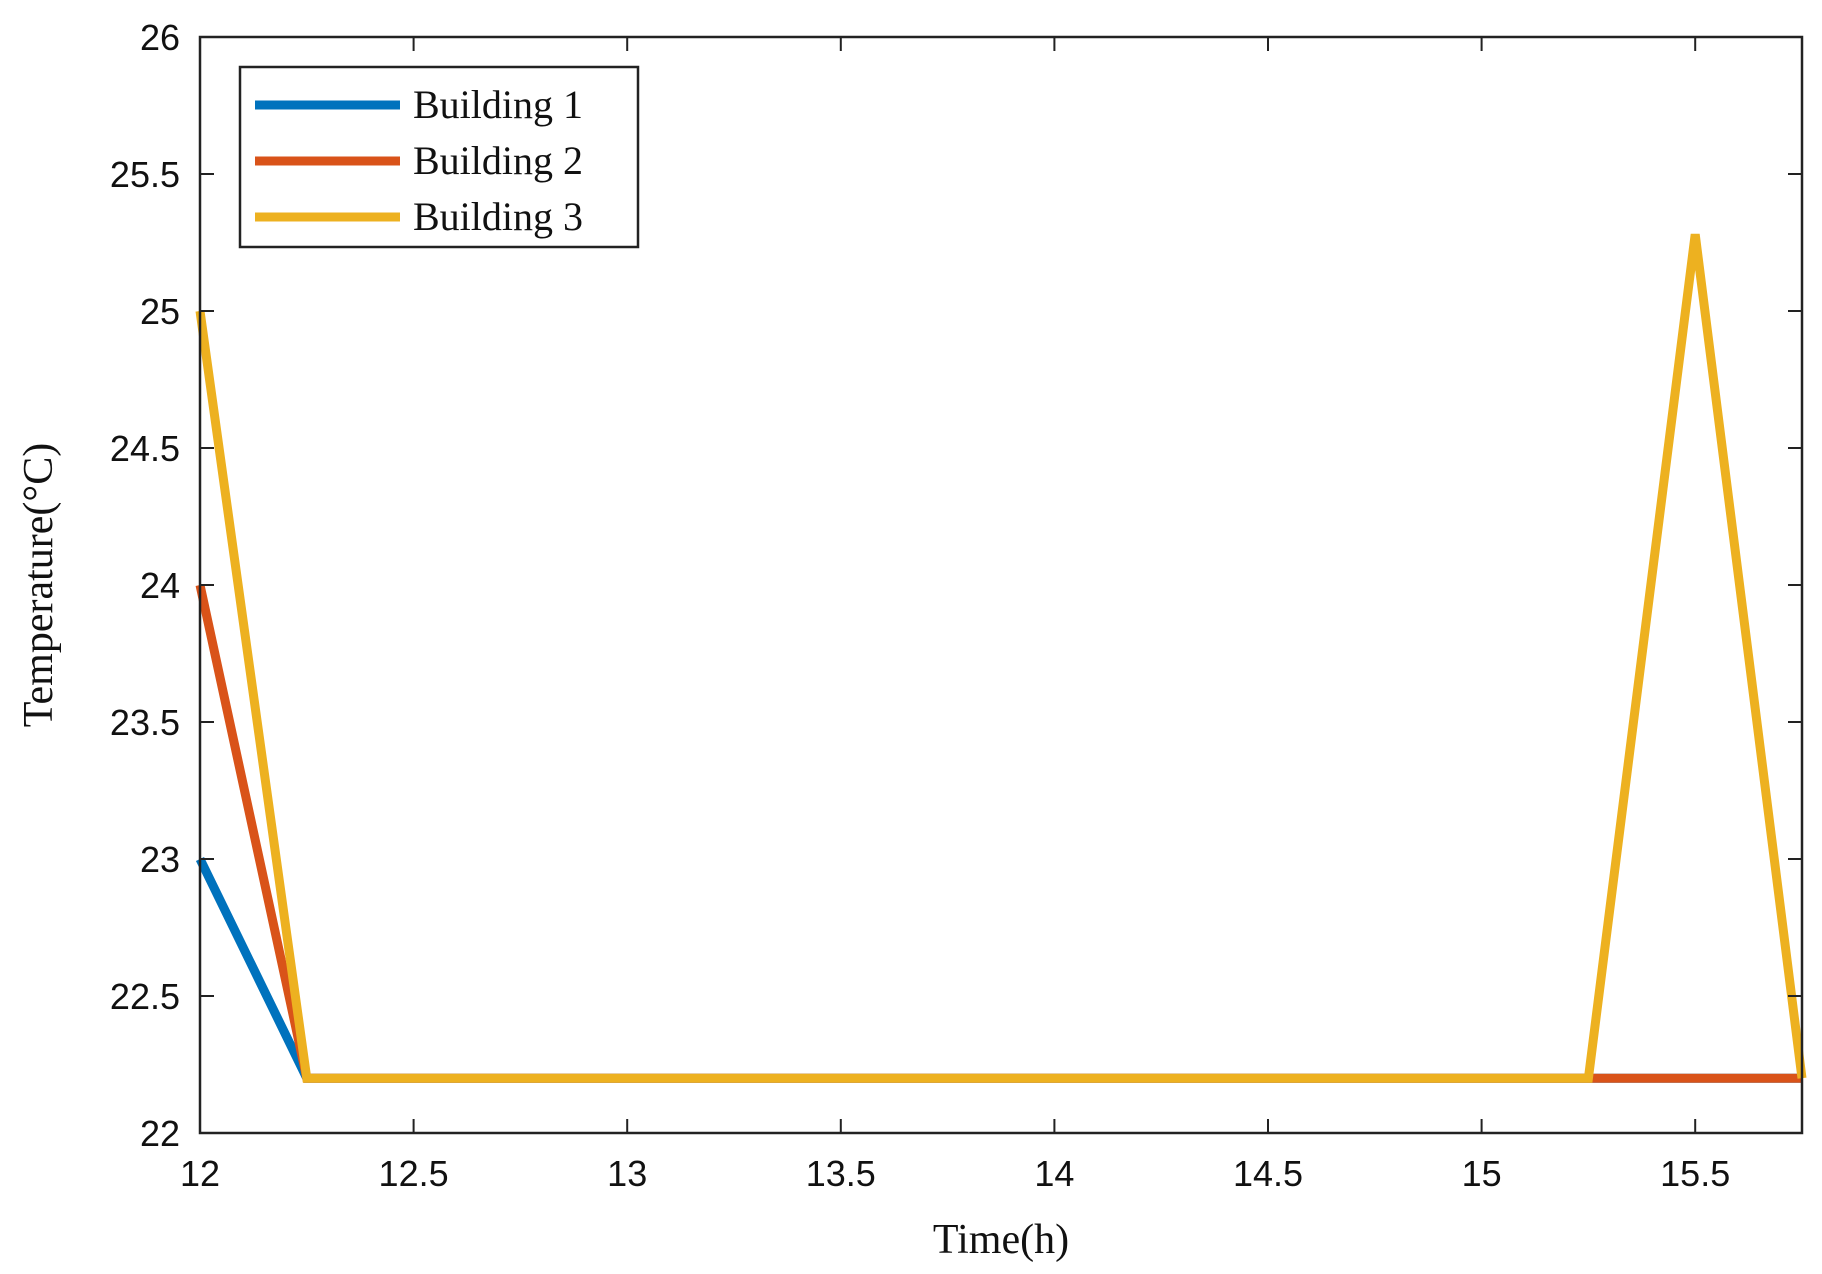 The height and width of the screenshot is (1274, 1822). I want to click on legend-label: Building 1, so click(498, 104).